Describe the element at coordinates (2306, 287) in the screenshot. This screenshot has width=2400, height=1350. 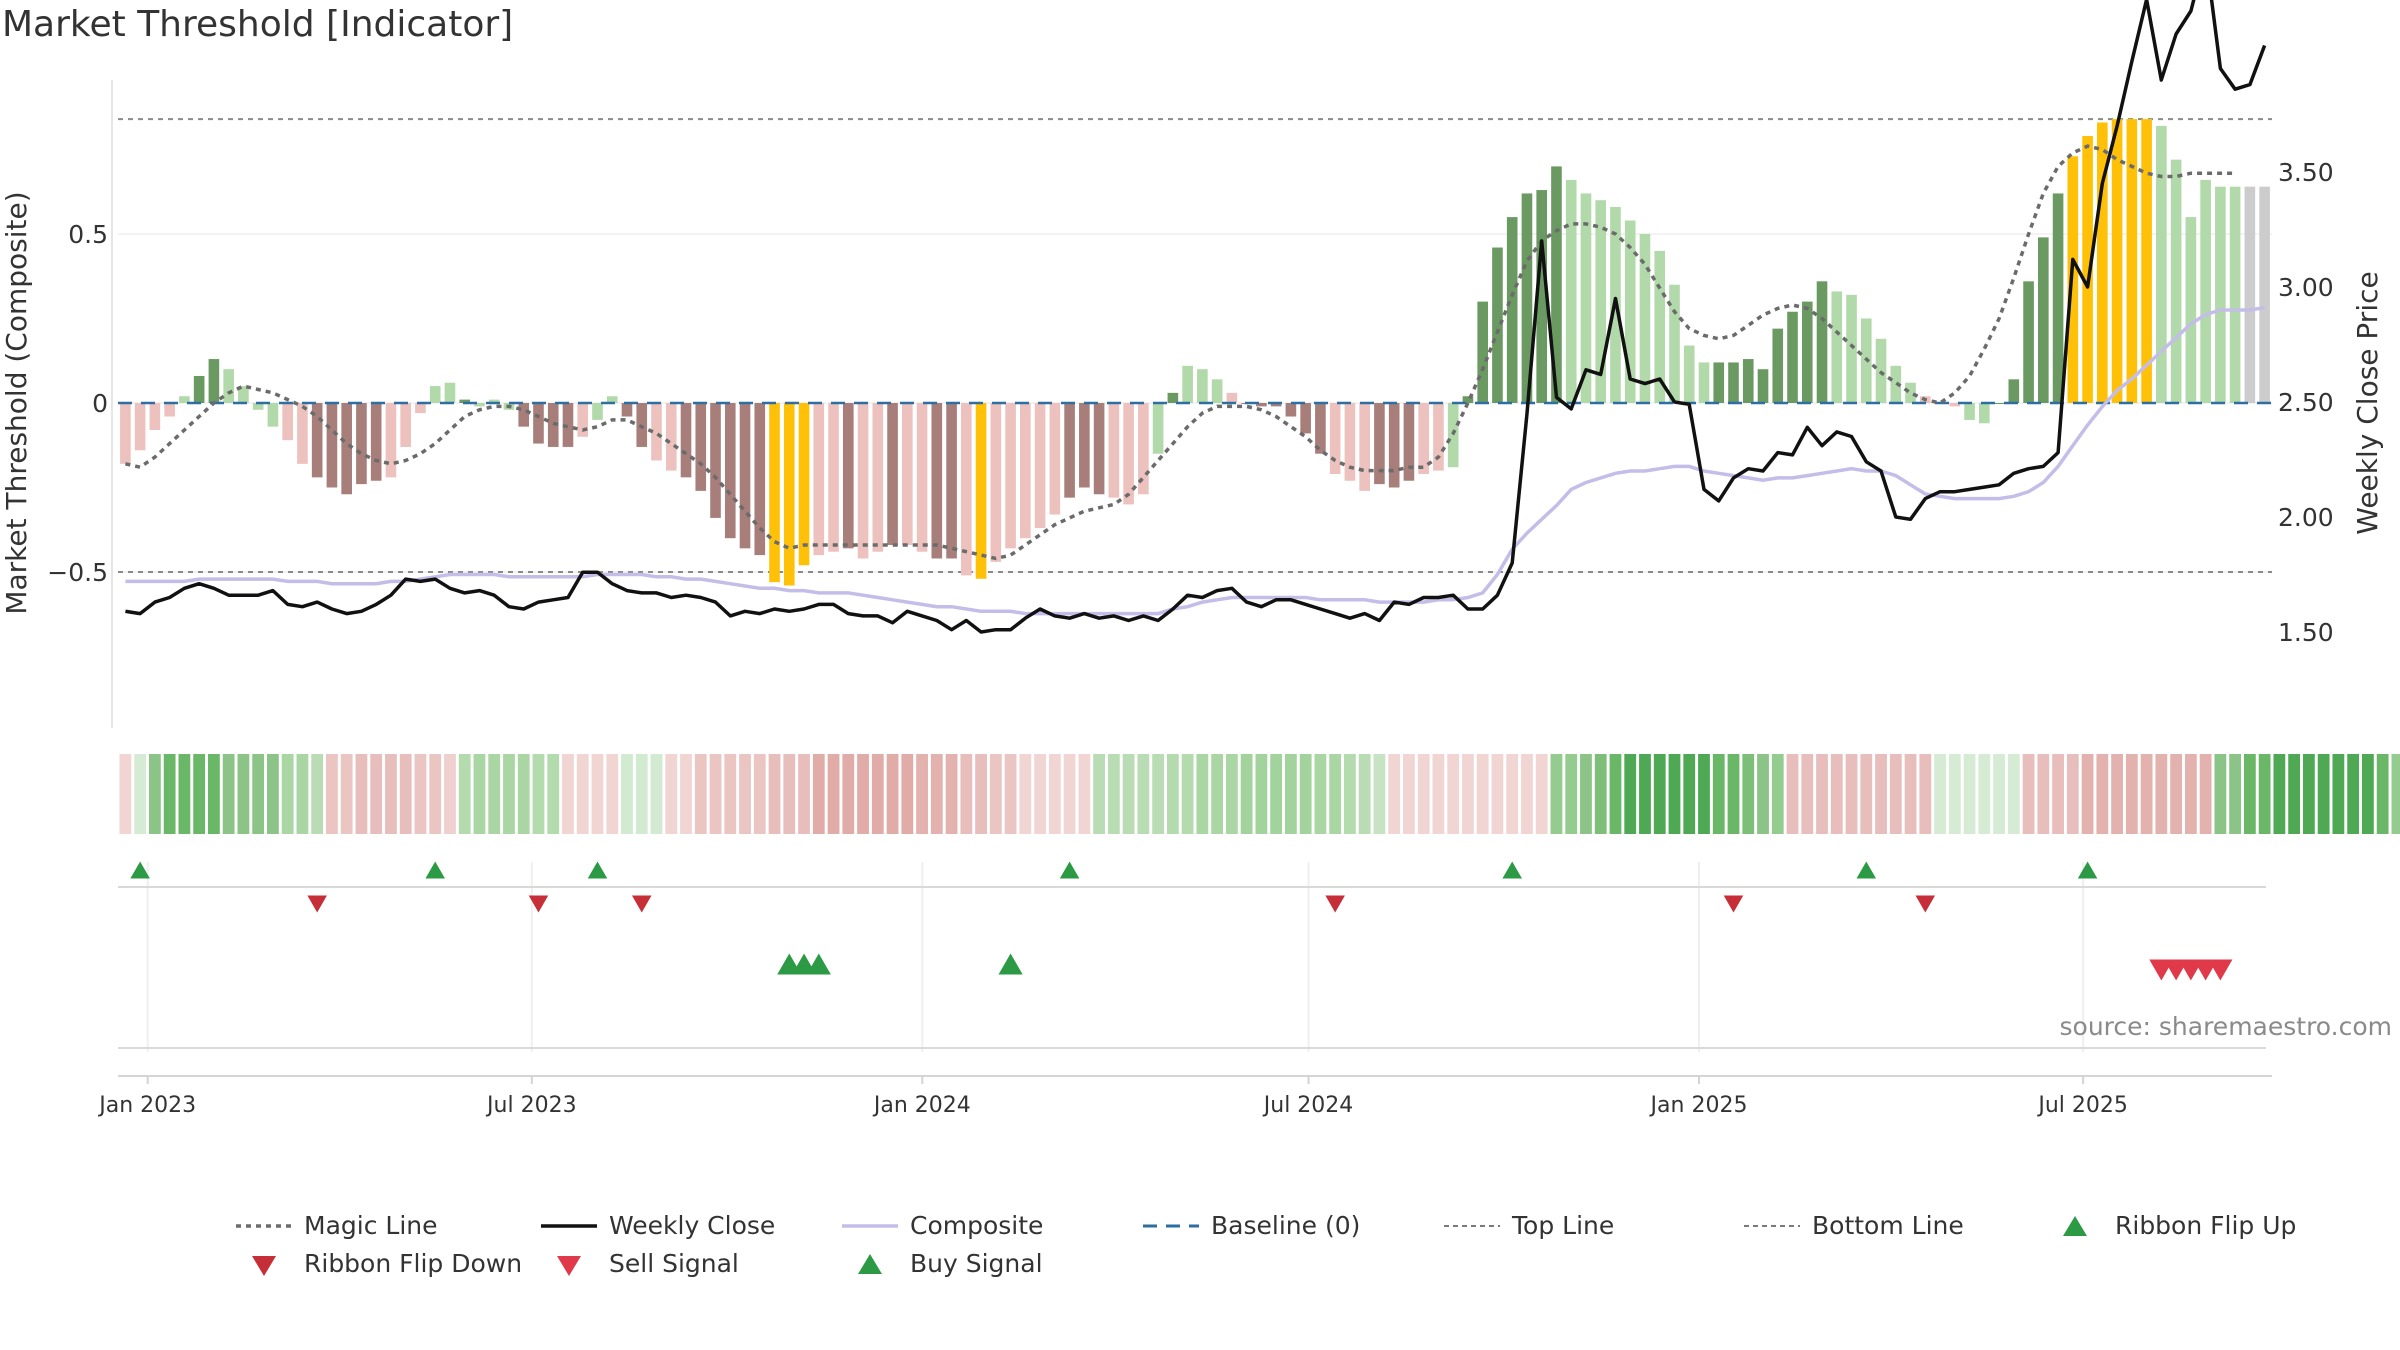
I see `y-right-tick-label: 3.00` at that location.